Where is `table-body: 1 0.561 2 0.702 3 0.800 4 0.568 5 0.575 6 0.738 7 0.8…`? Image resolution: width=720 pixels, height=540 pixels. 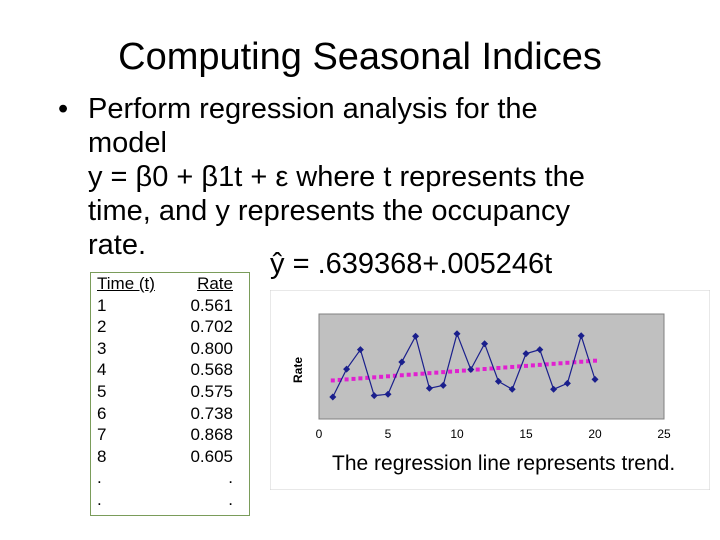 table-body: 1 0.561 2 0.702 3 0.800 4 0.568 5 0.575 6 0.738 7 0.8… is located at coordinates (170, 403).